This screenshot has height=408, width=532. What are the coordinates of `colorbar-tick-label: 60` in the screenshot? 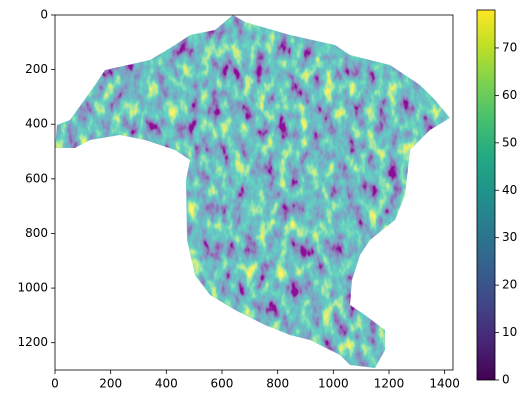 It's located at (509, 95).